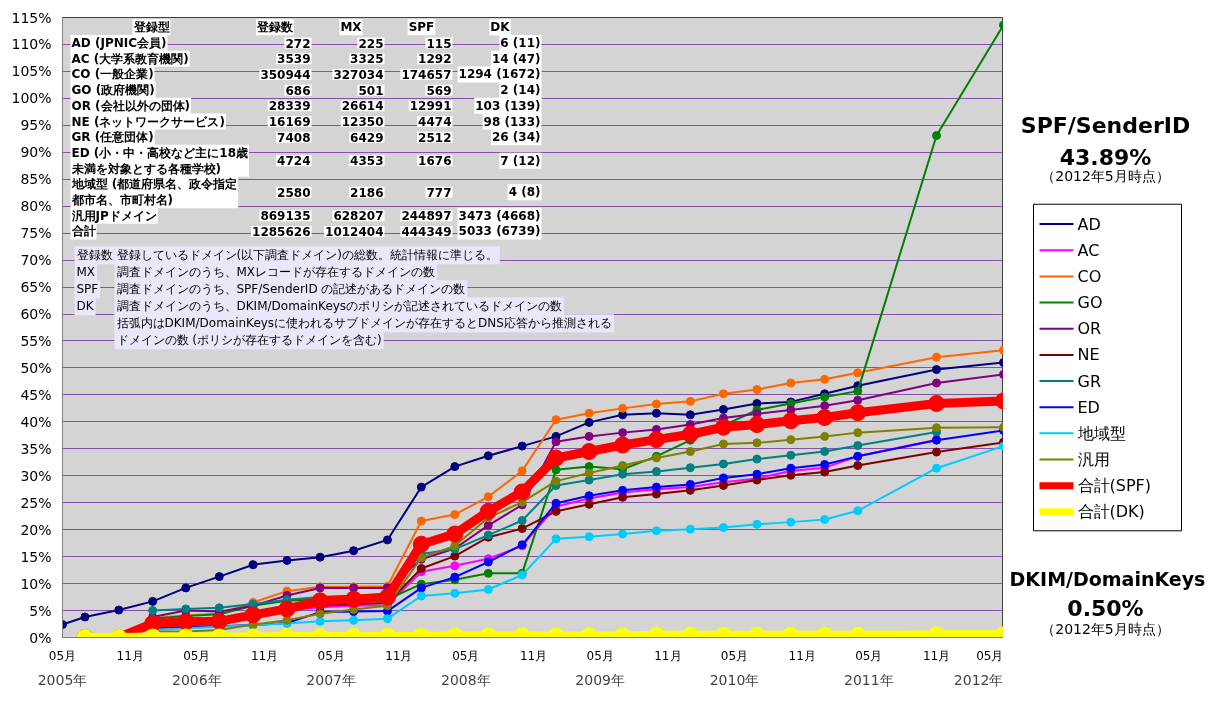 The image size is (1213, 715). Describe the element at coordinates (358, 74) in the screenshot. I see `annotation: 327034` at that location.